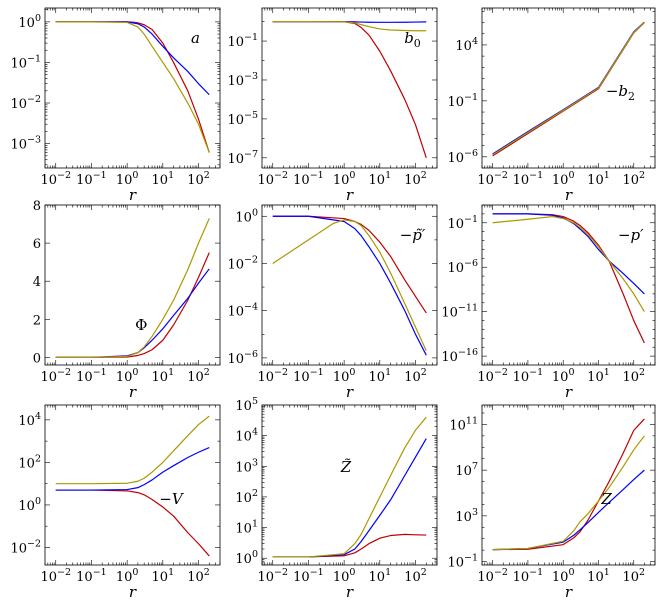  Describe the element at coordinates (195, 38) in the screenshot. I see `panel-label: a` at that location.